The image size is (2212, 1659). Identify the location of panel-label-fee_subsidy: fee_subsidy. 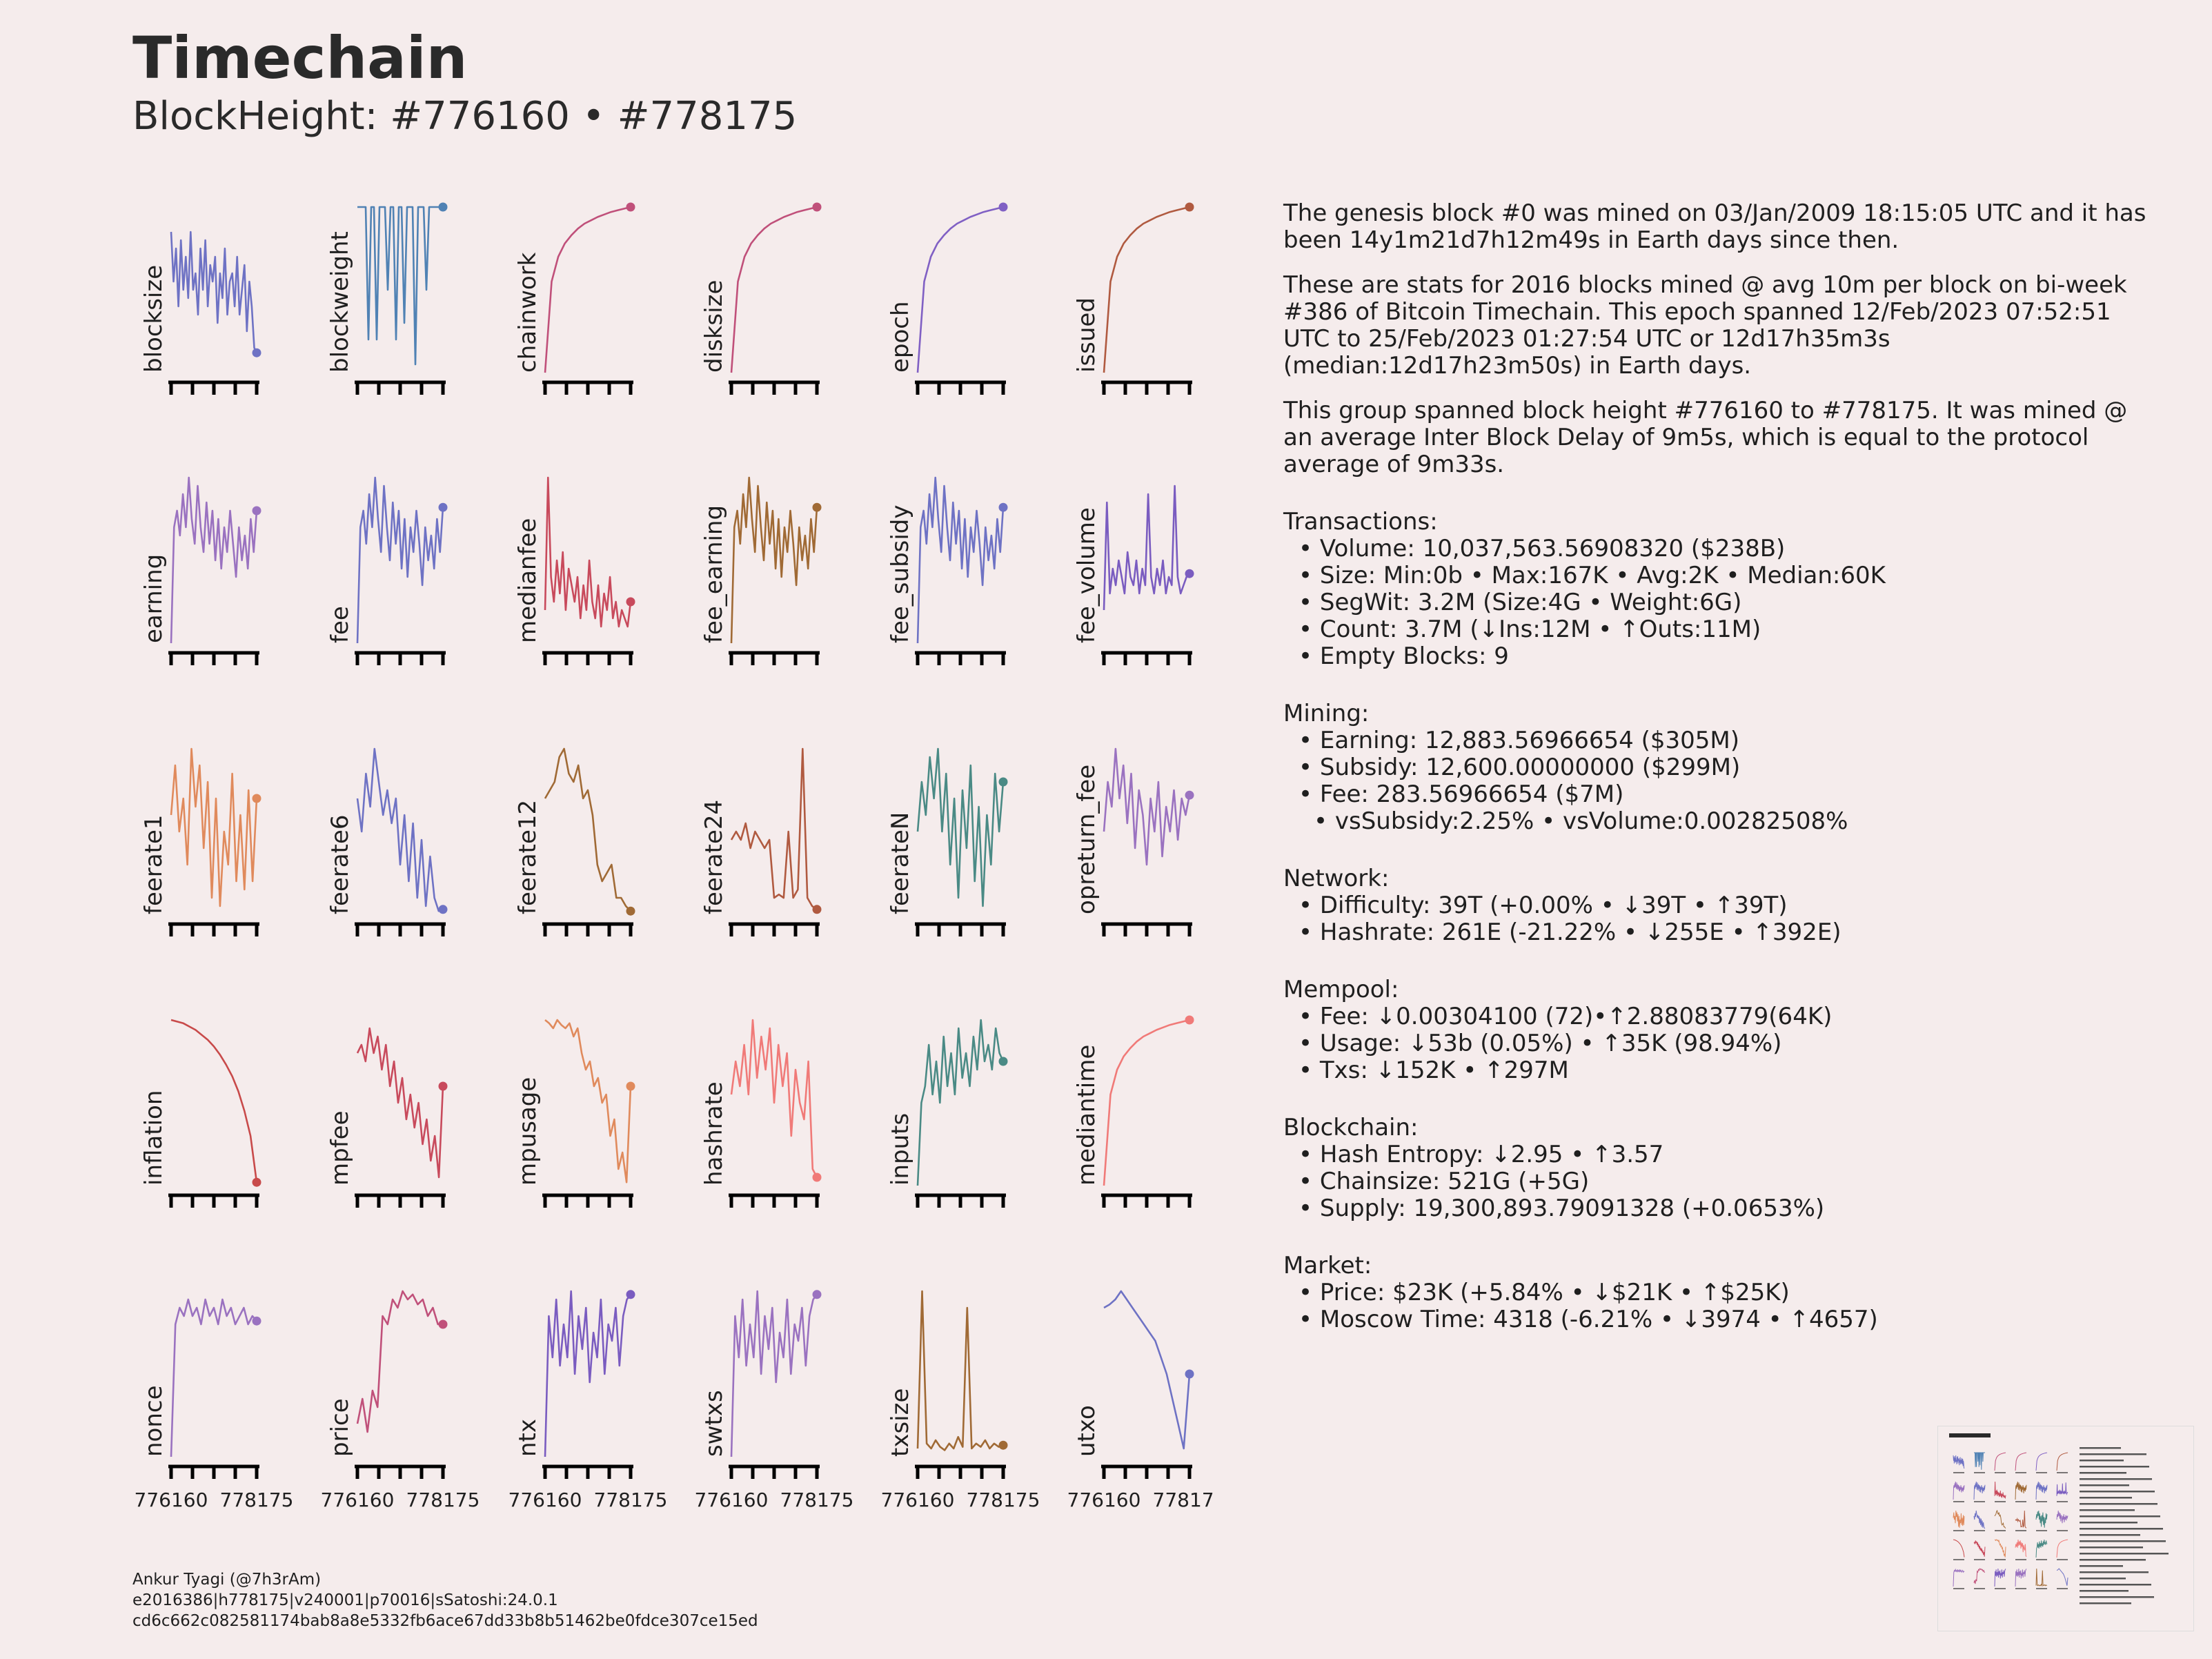
(900, 573).